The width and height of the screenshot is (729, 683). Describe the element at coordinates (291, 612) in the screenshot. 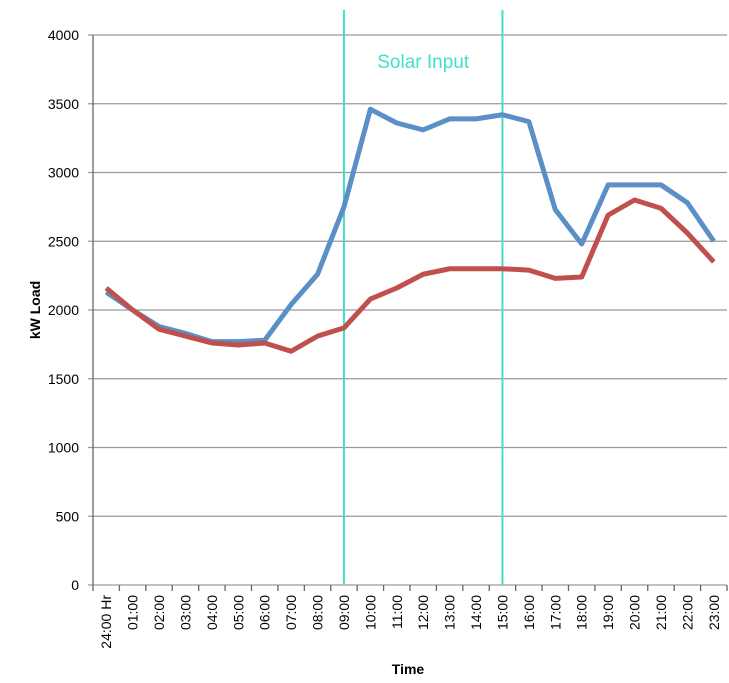

I see `x-tick-label: 07:00` at that location.